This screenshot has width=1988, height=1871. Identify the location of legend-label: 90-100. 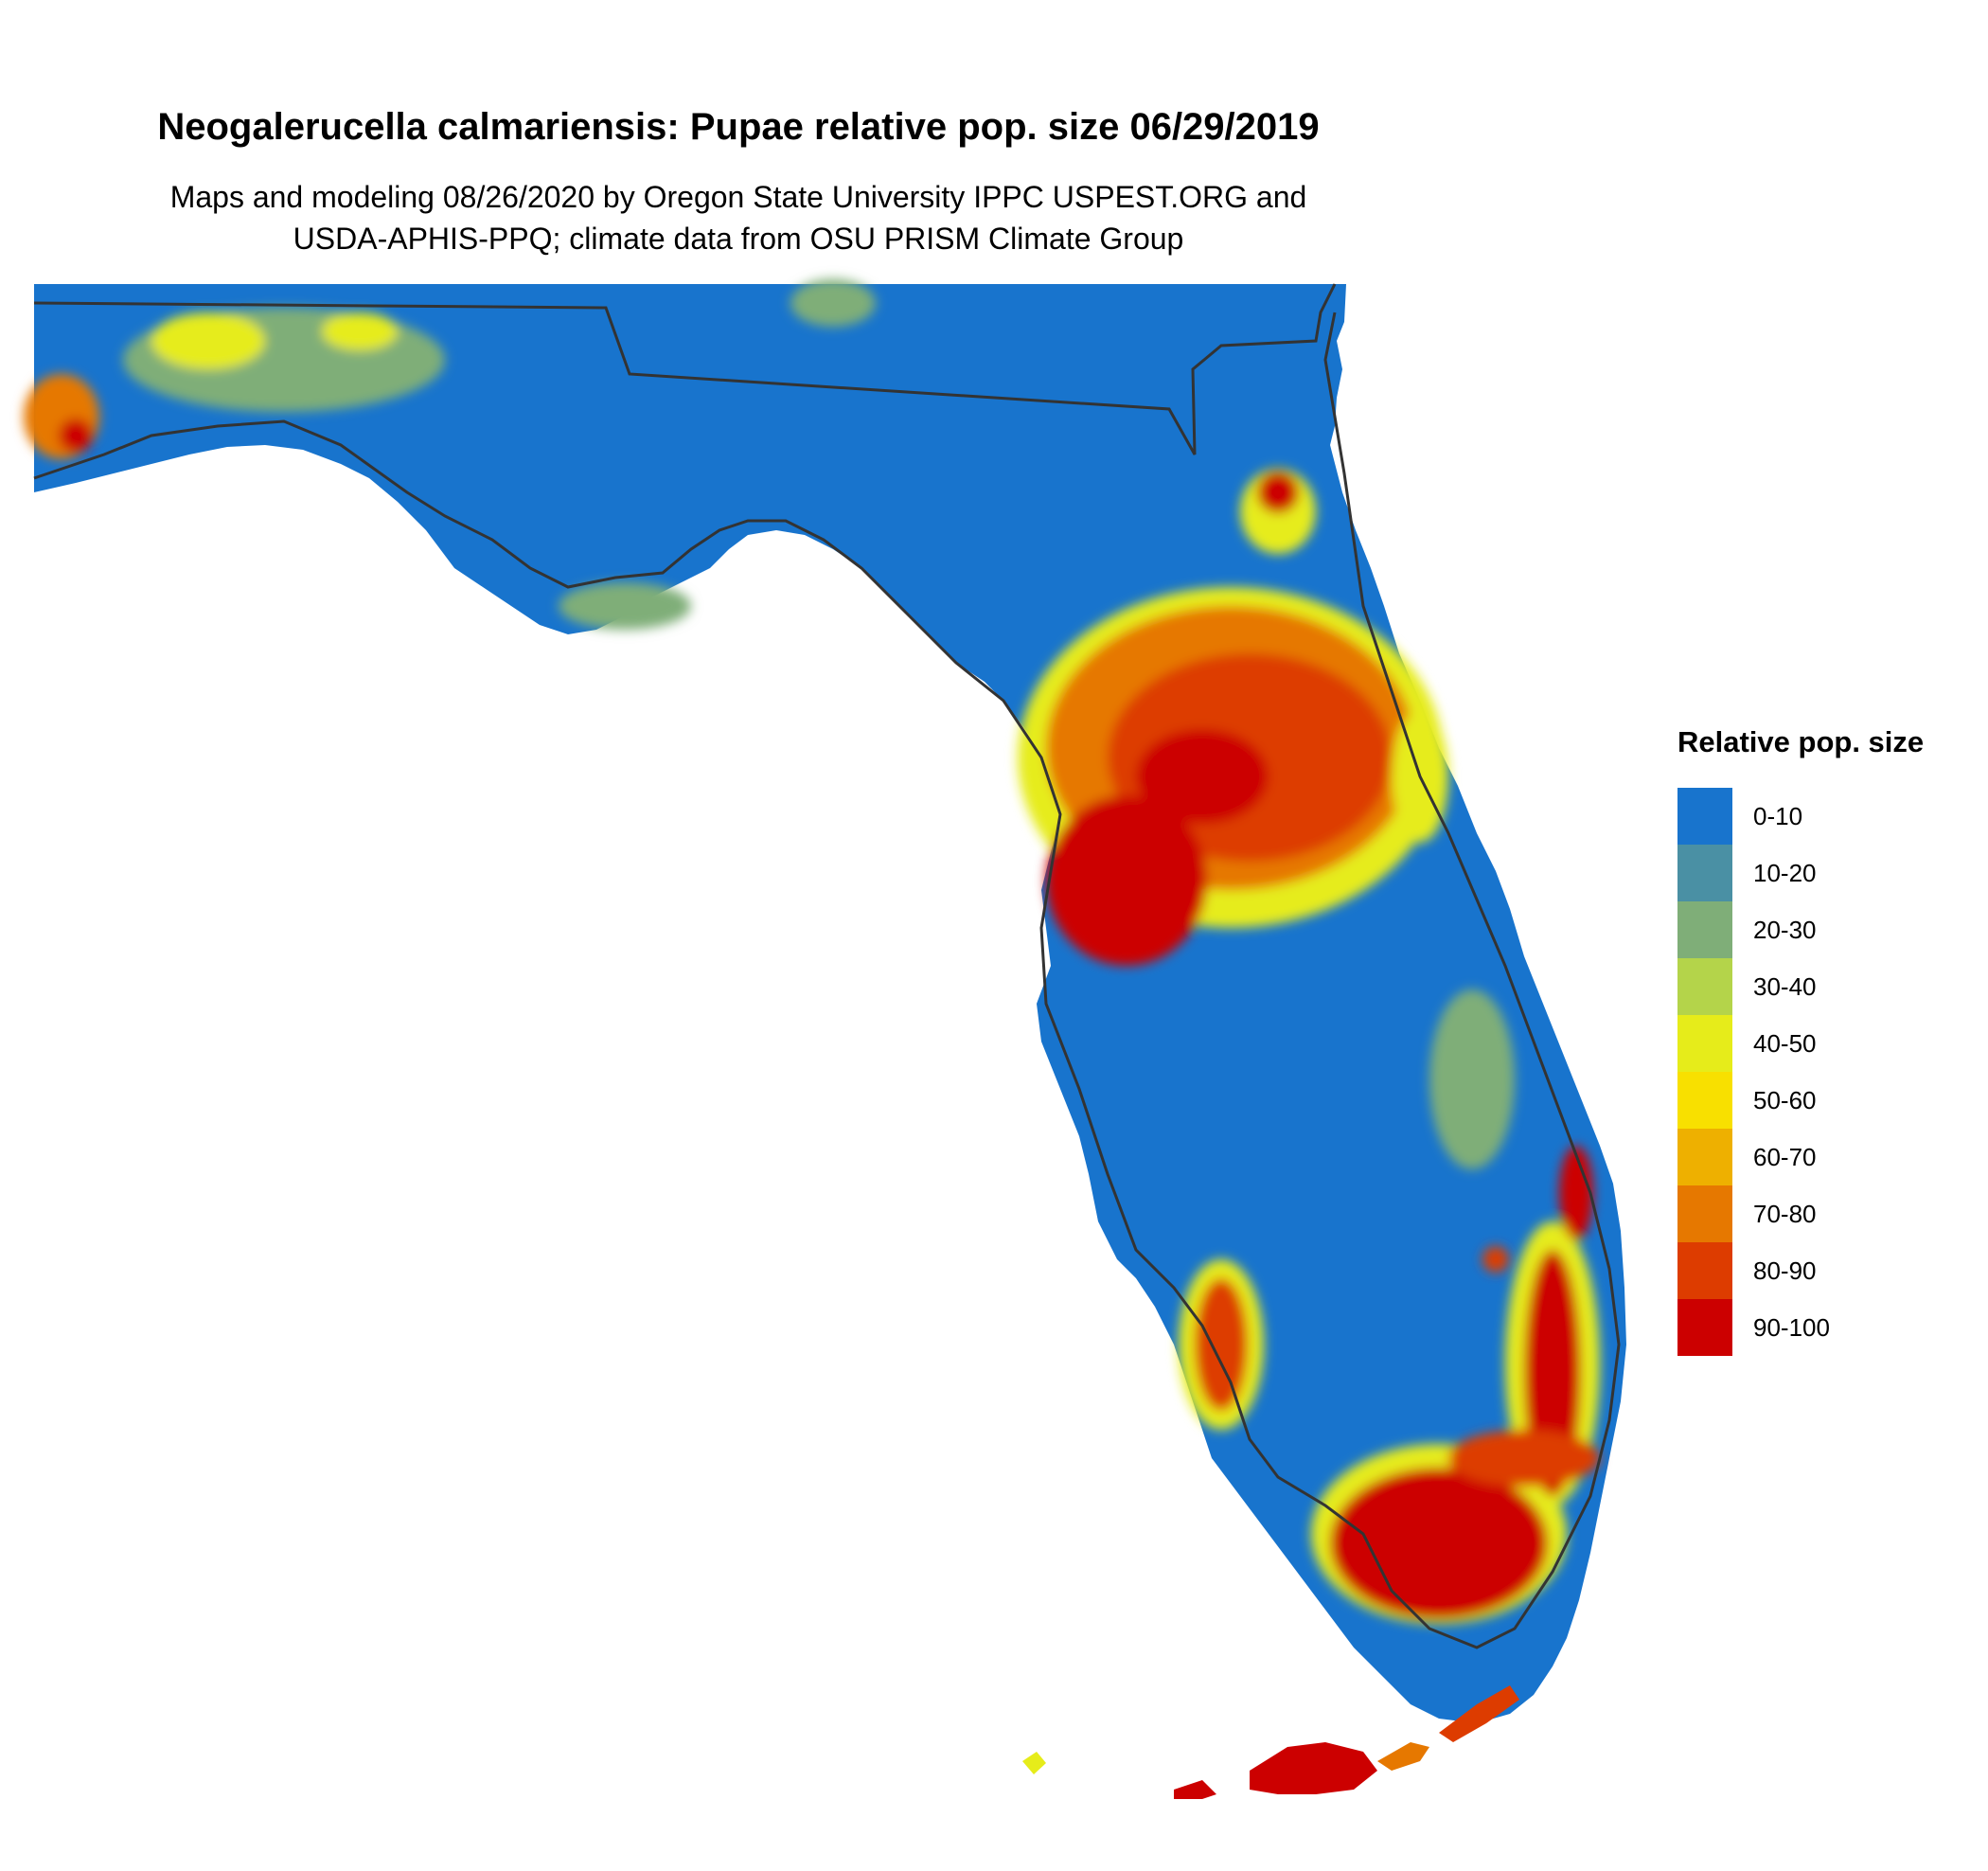
(1791, 1327).